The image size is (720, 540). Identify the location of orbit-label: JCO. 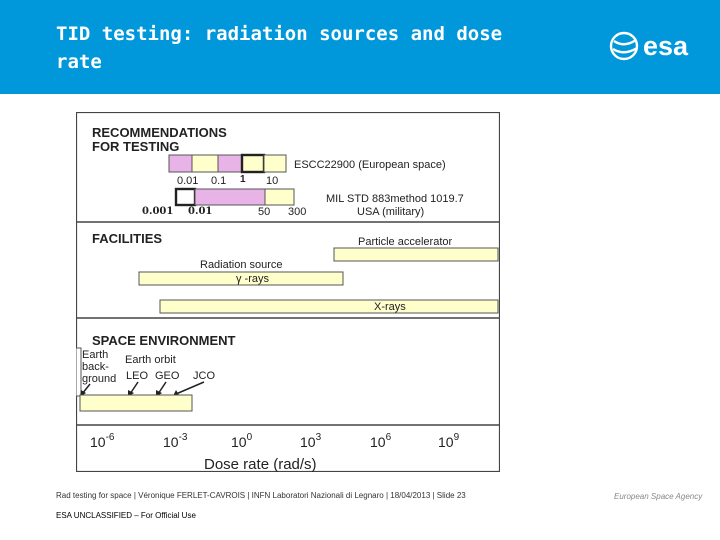
(204, 376).